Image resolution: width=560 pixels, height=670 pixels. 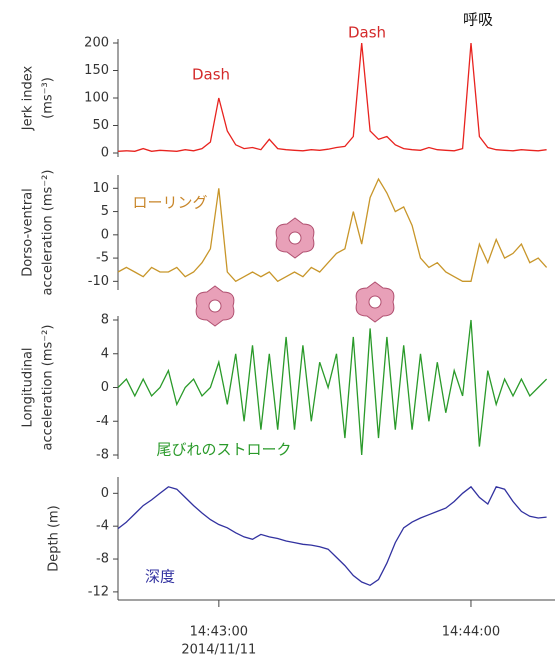 What do you see at coordinates (28, 98) in the screenshot?
I see `y-axis-label: Jerk index` at bounding box center [28, 98].